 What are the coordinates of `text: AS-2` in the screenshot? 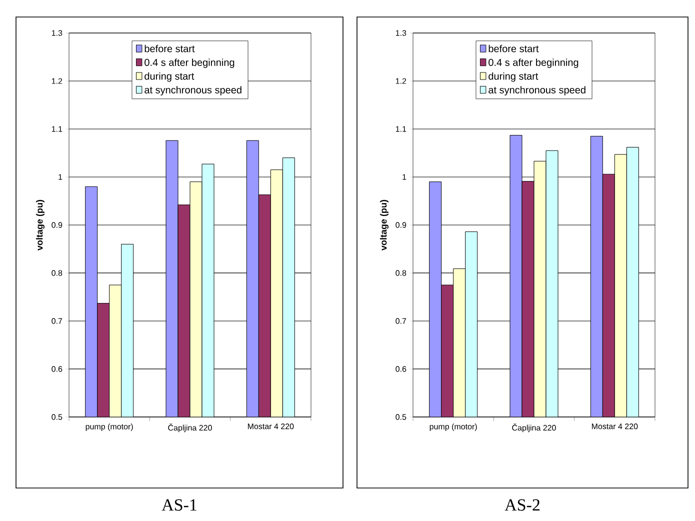 It's located at (522, 505).